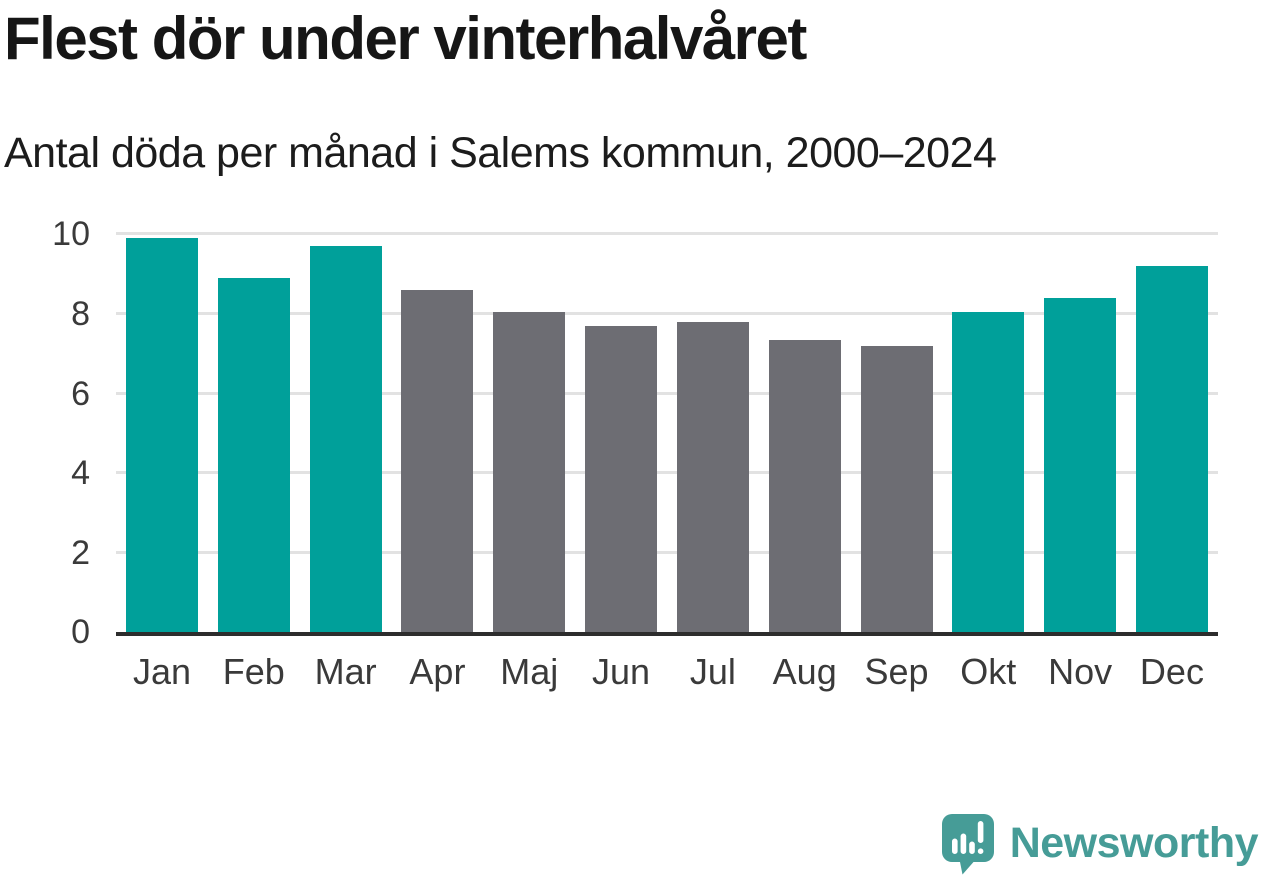 This screenshot has width=1262, height=879. I want to click on y-tick-label-10: 10, so click(71, 234).